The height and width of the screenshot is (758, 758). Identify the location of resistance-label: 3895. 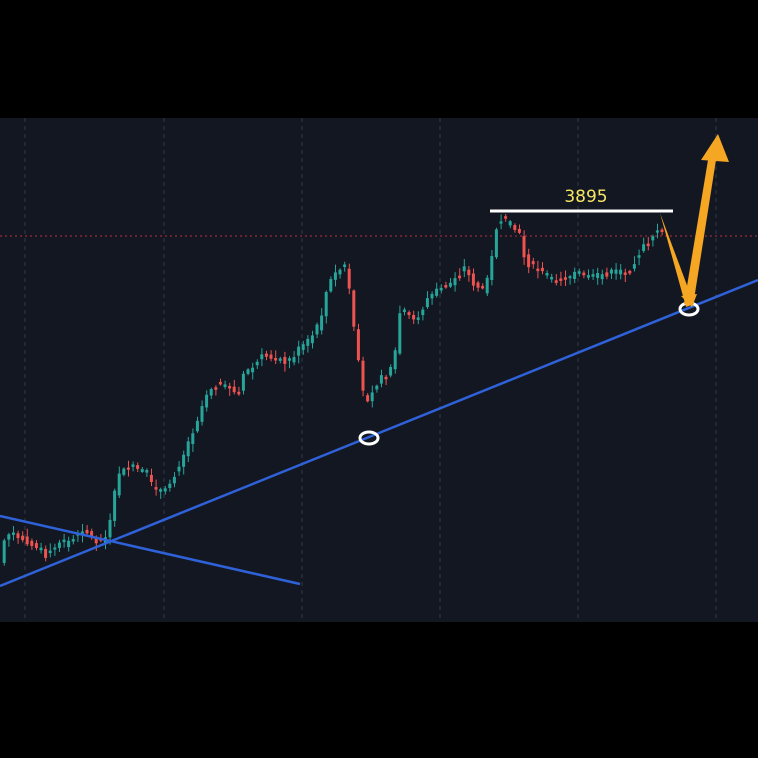
(585, 197).